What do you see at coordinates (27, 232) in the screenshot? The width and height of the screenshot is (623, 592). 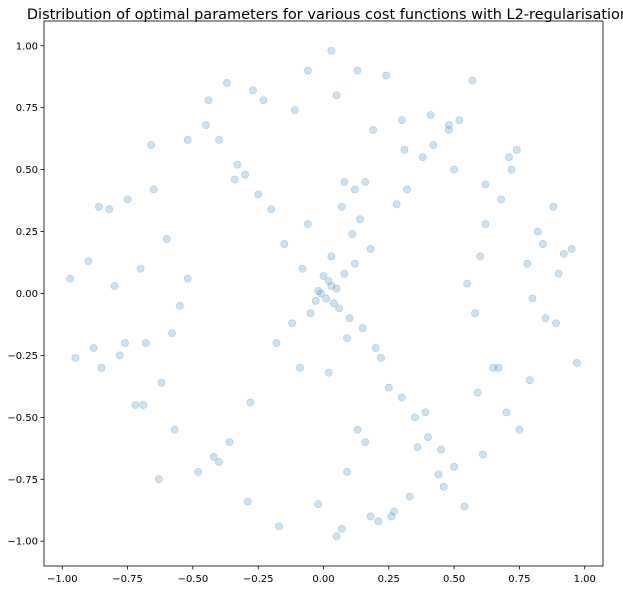 I see `y-tick-label: 0.25` at bounding box center [27, 232].